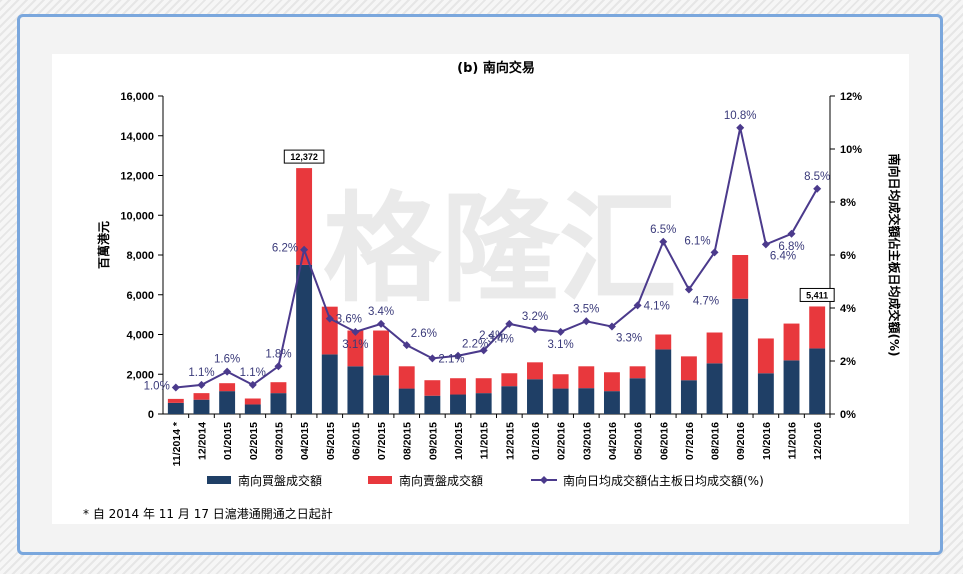 This screenshot has width=963, height=574. What do you see at coordinates (381, 312) in the screenshot?
I see `pct-label: 3.4%` at bounding box center [381, 312].